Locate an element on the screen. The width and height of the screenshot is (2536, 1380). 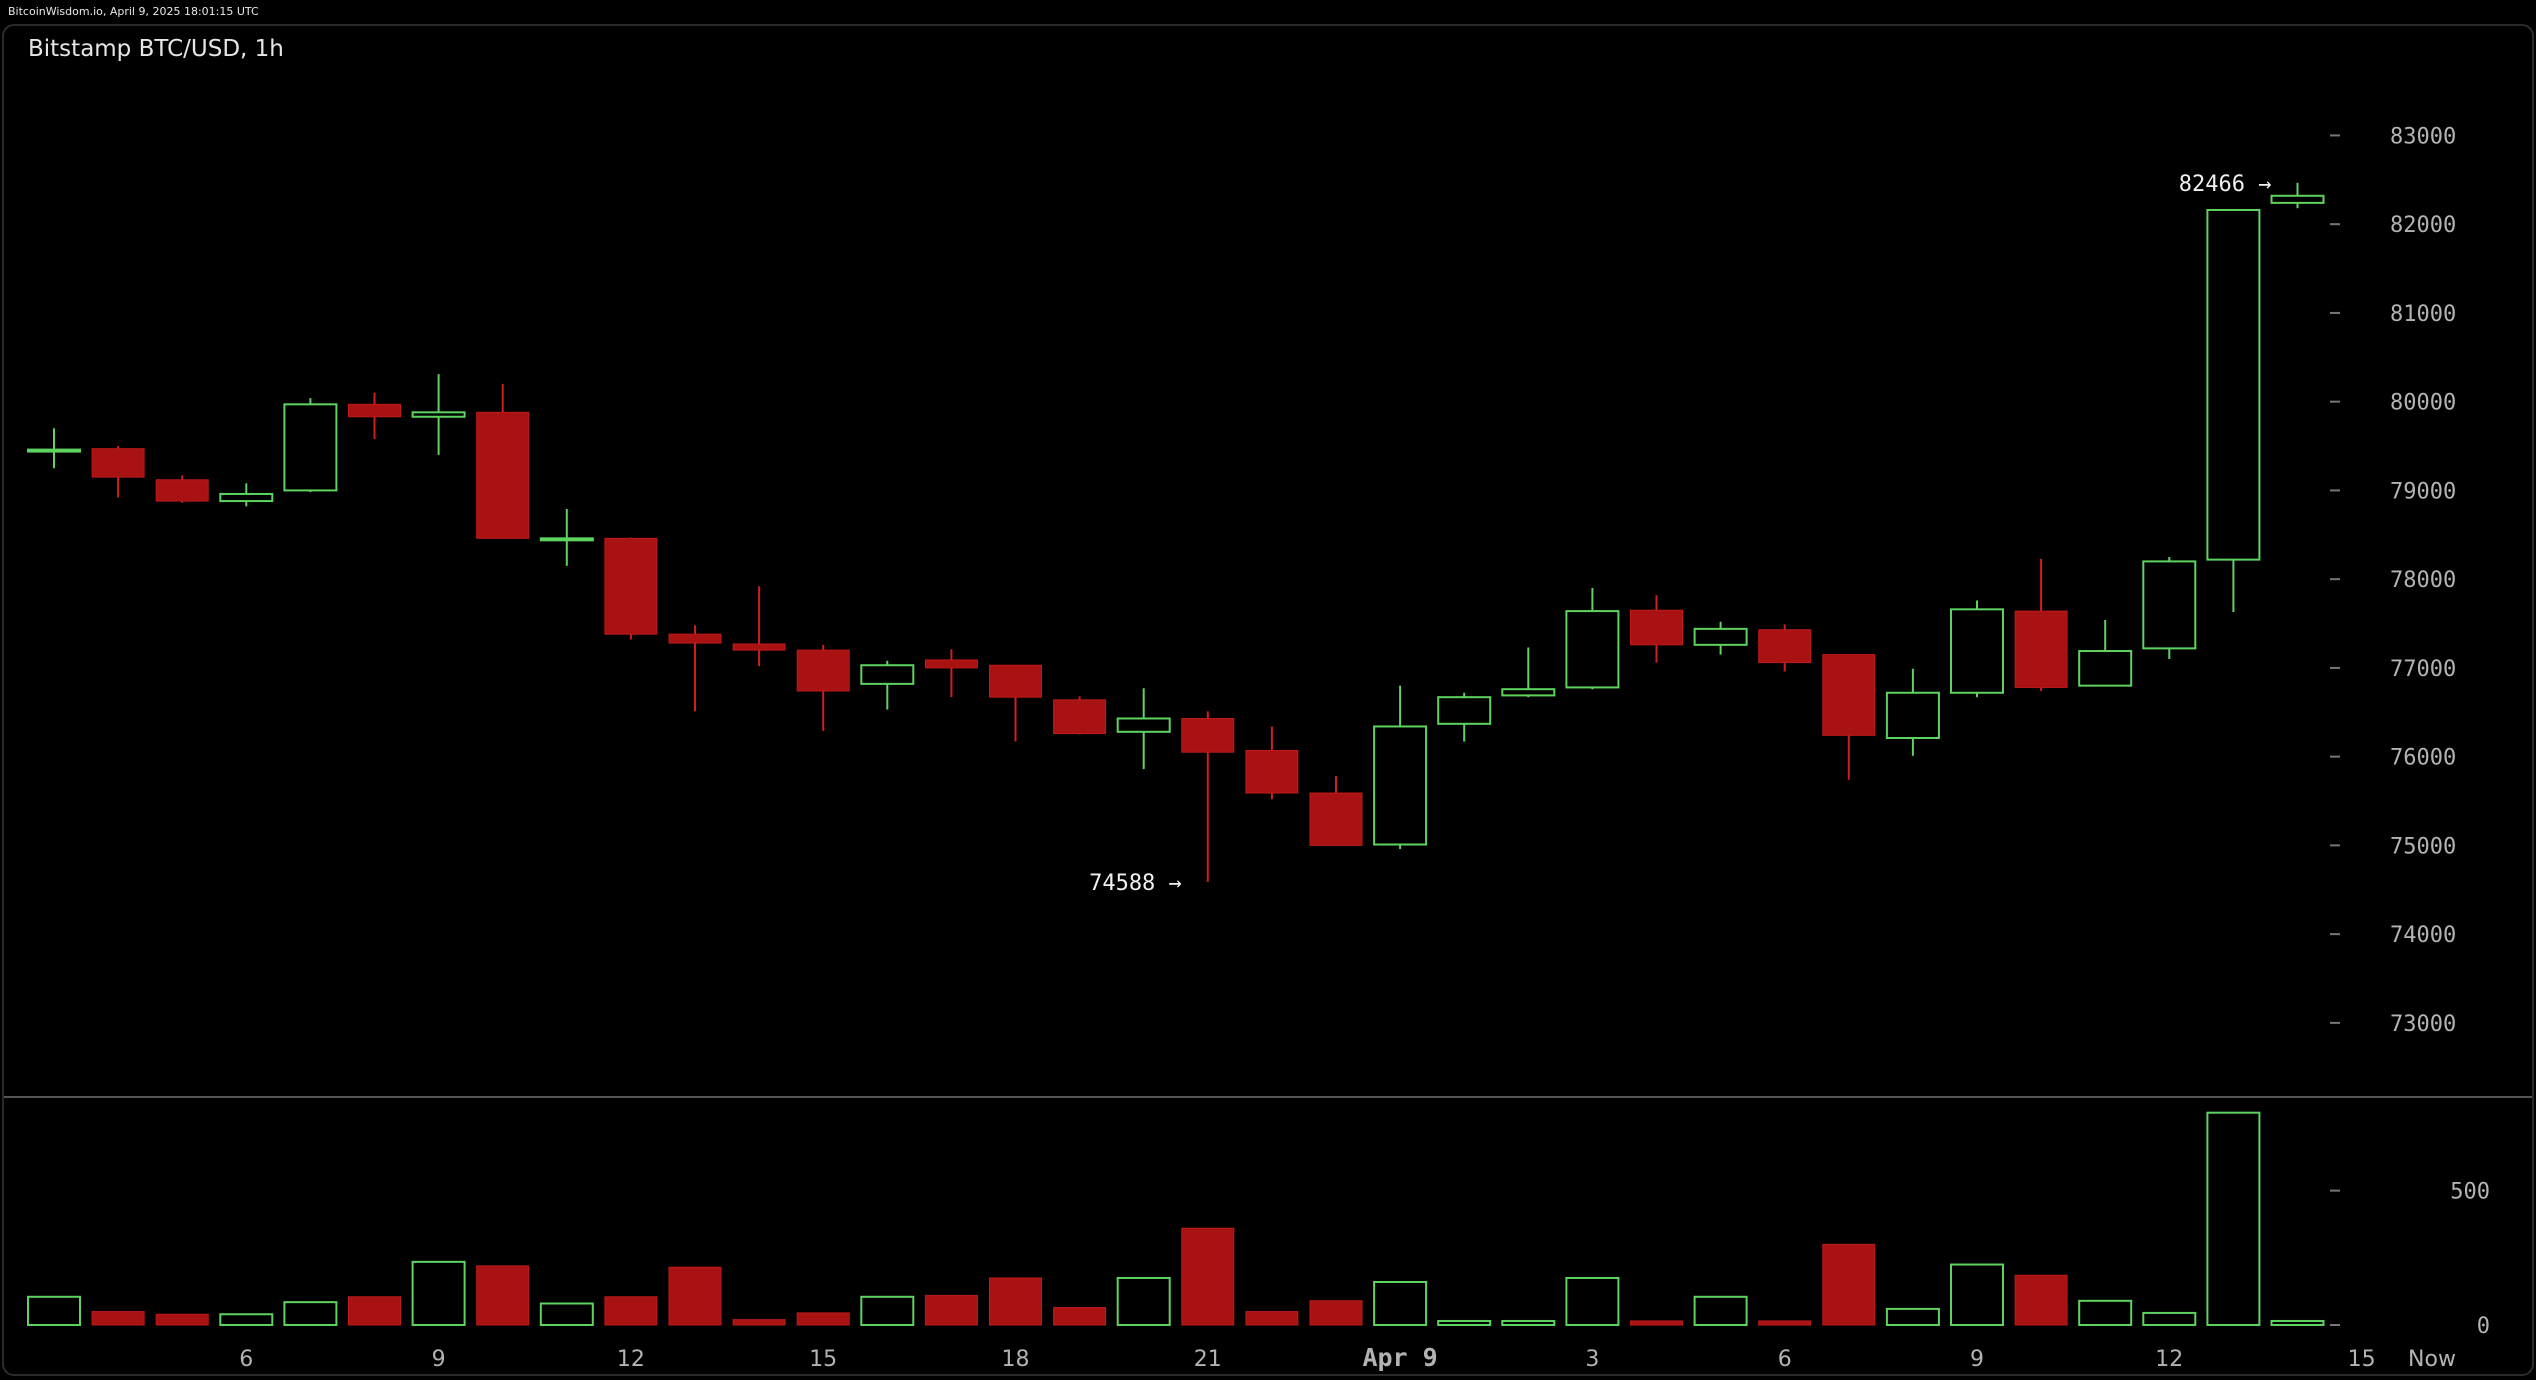
time-tick-label: Apr 9 is located at coordinates (1399, 1357).